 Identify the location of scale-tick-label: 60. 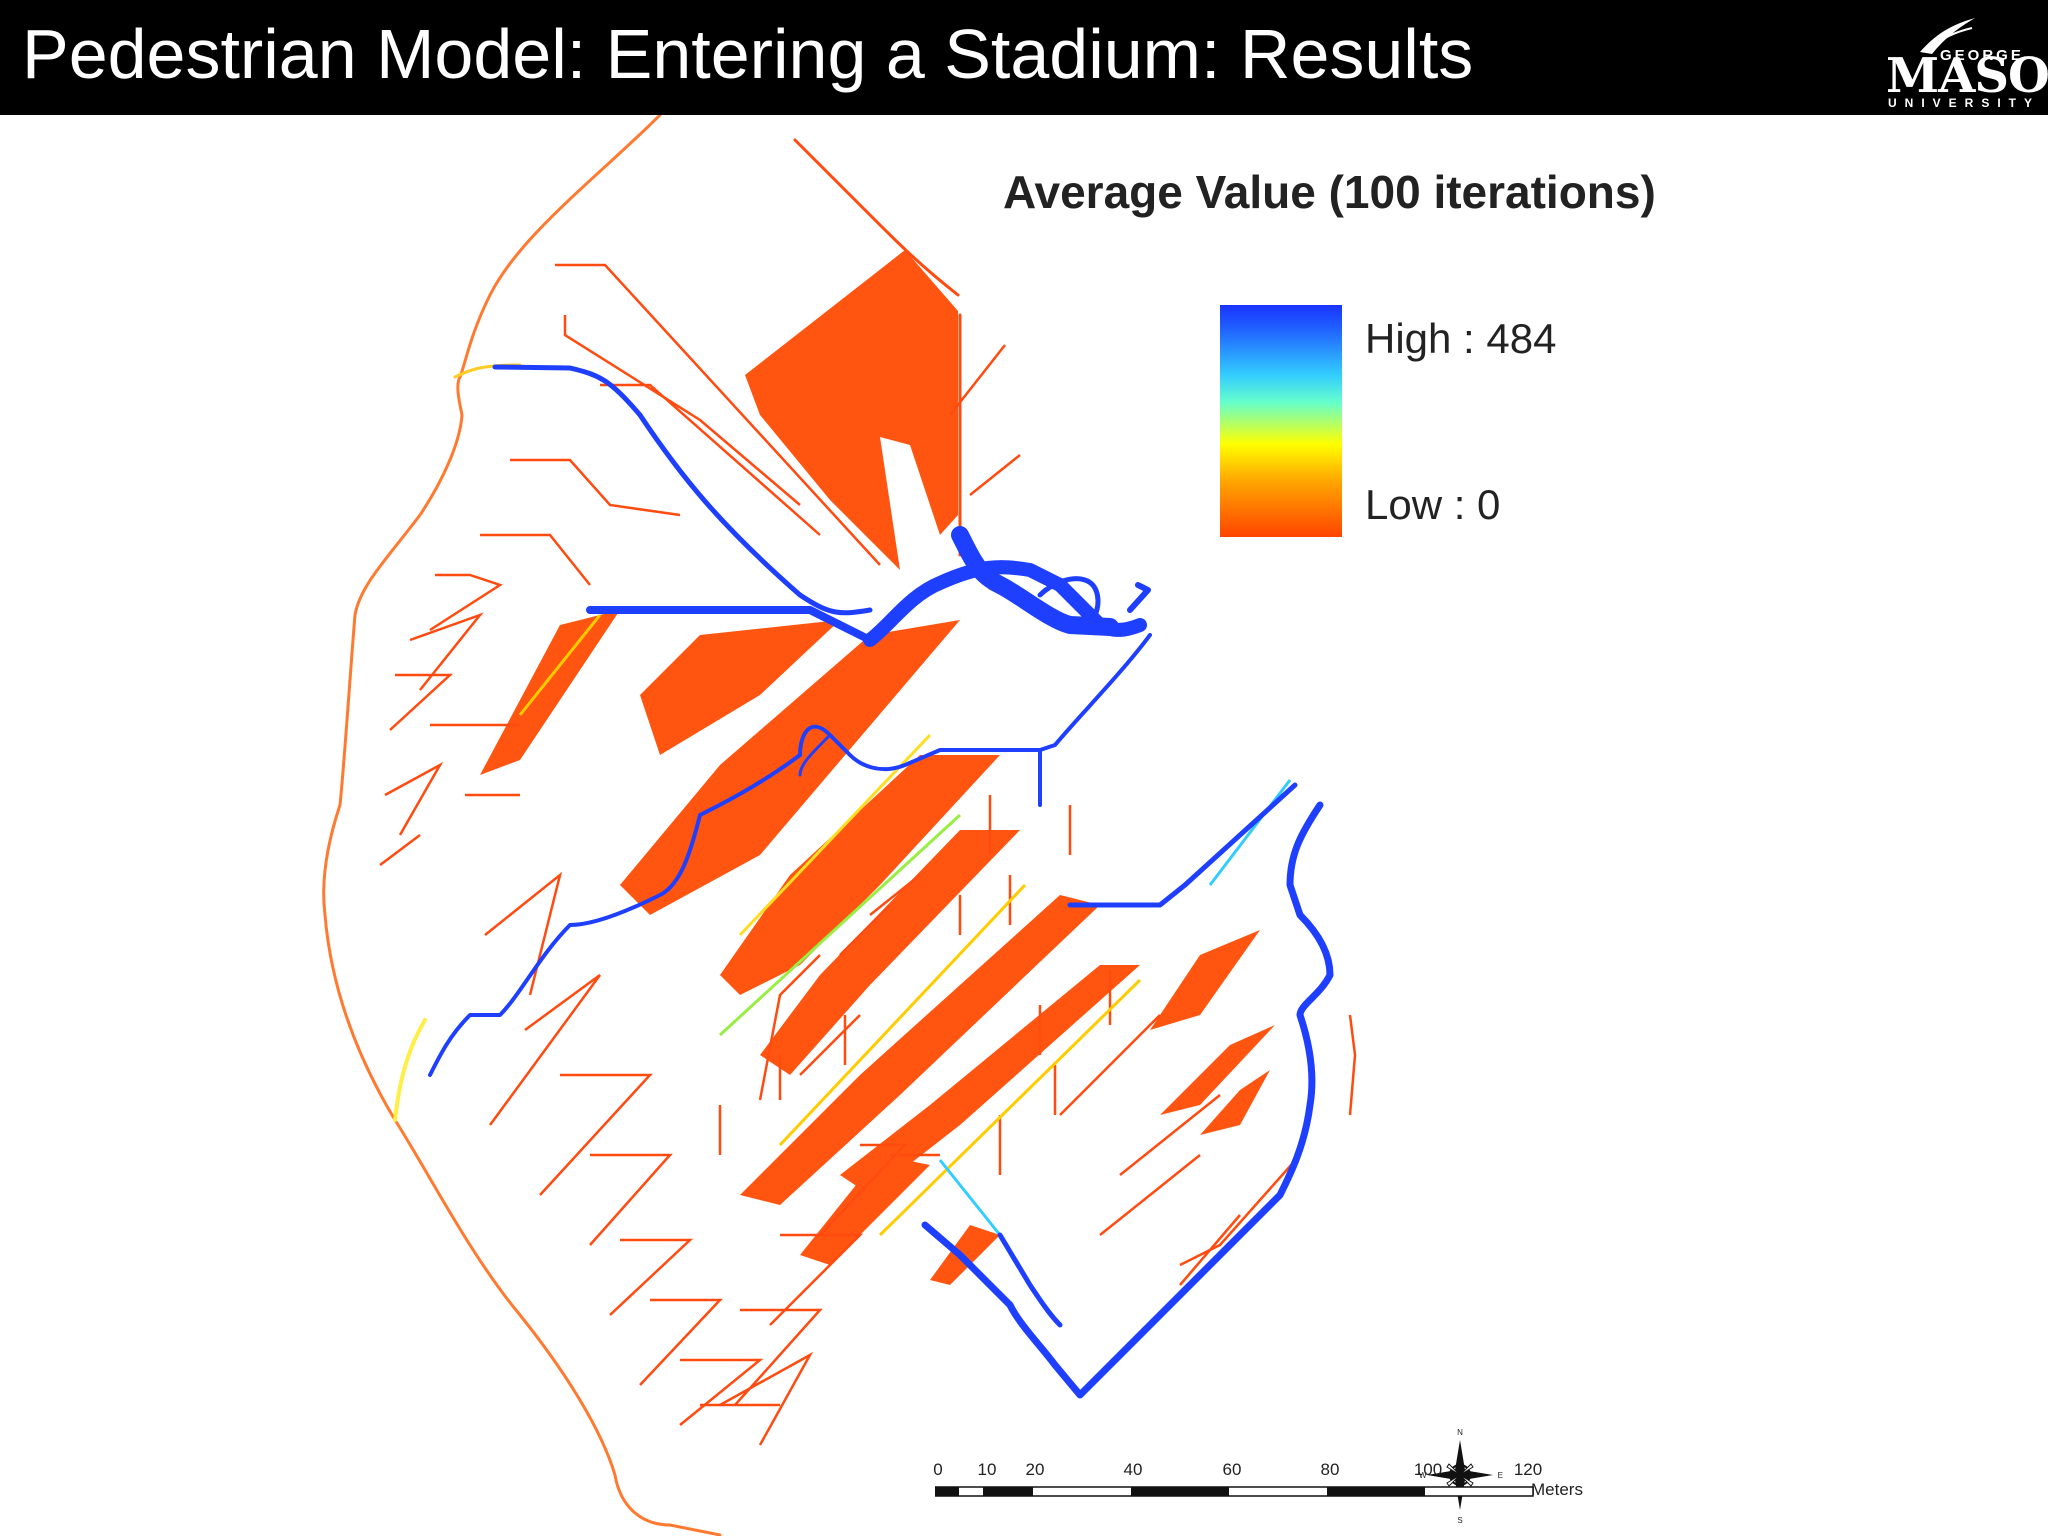
(1232, 1469).